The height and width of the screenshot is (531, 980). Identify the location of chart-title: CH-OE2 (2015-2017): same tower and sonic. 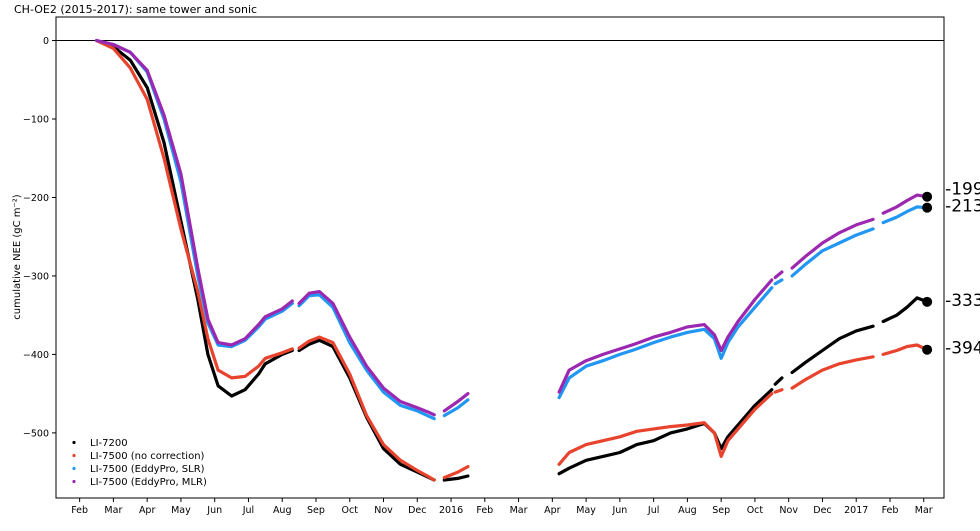
(136, 9).